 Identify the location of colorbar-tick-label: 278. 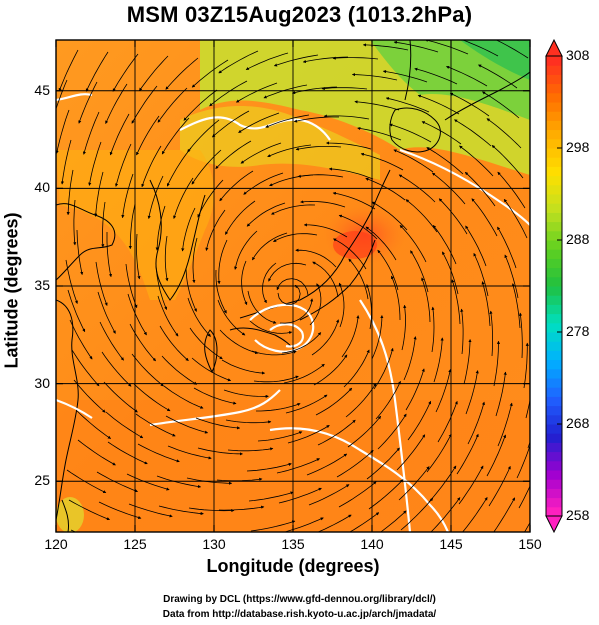
(578, 331).